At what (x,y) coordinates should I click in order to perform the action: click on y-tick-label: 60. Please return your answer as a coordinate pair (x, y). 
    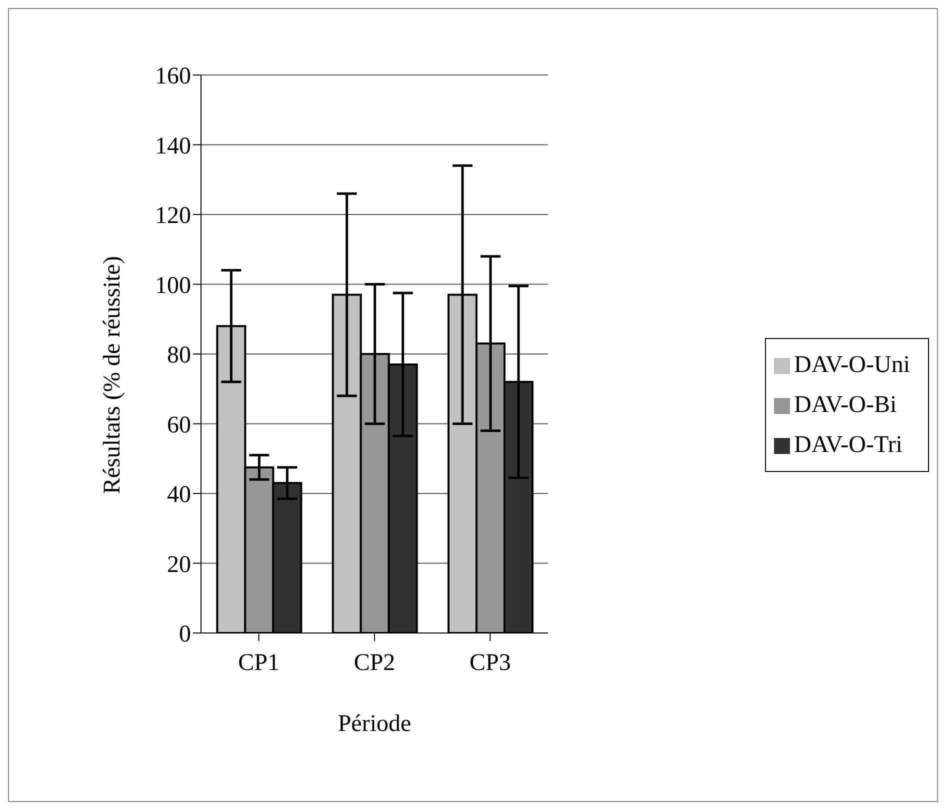
    Looking at the image, I should click on (179, 425).